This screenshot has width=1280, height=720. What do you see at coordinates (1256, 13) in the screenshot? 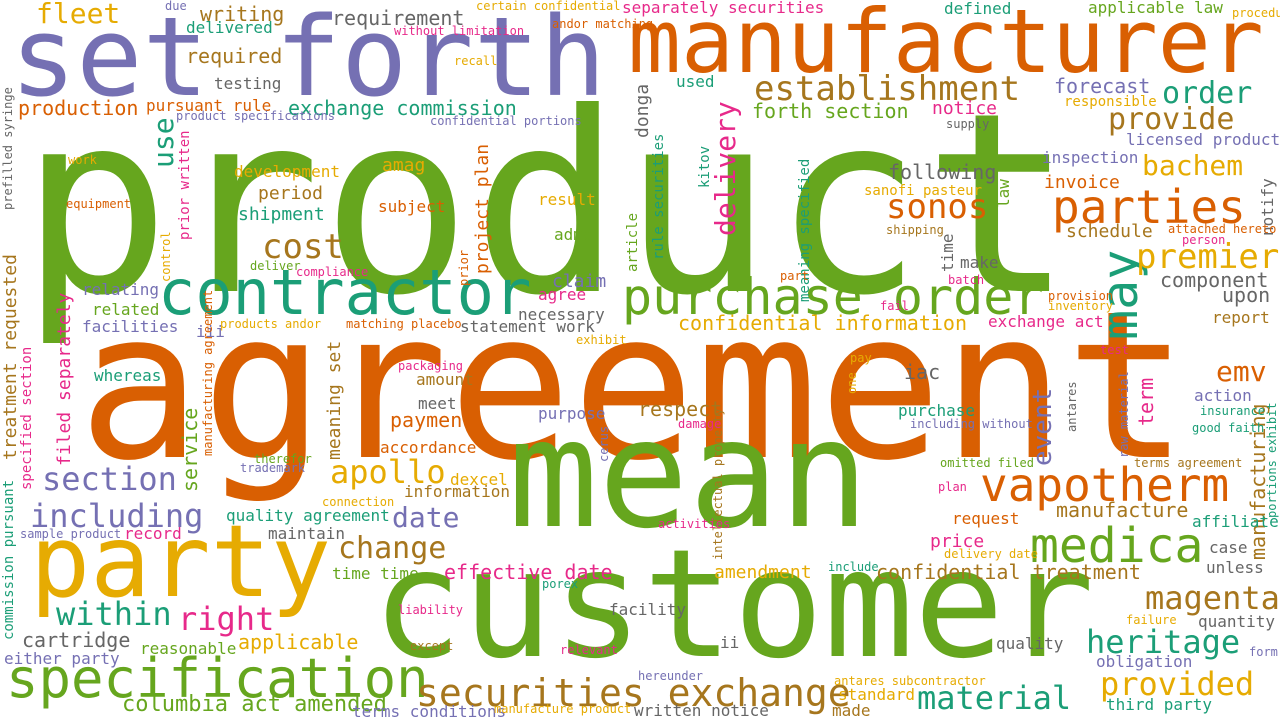
I see `cloud-word: procedure` at bounding box center [1256, 13].